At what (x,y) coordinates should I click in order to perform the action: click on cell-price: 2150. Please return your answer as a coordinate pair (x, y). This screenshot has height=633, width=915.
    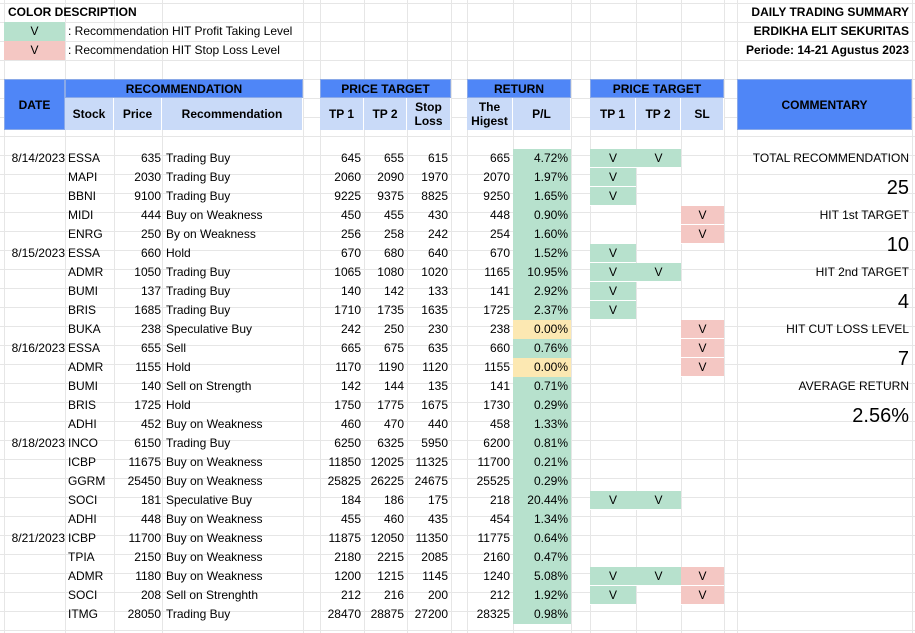
    Looking at the image, I should click on (147, 557).